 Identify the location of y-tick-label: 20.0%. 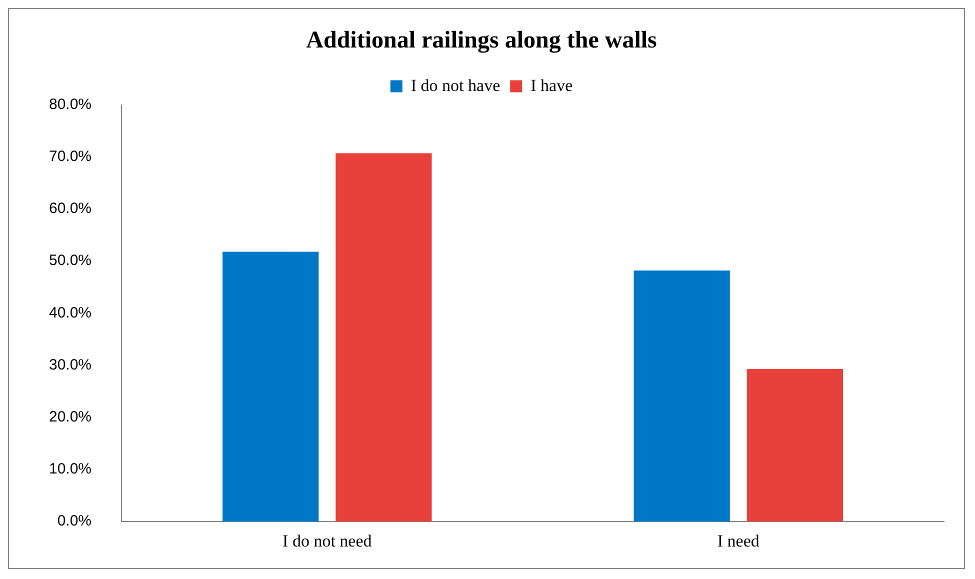
(70, 417).